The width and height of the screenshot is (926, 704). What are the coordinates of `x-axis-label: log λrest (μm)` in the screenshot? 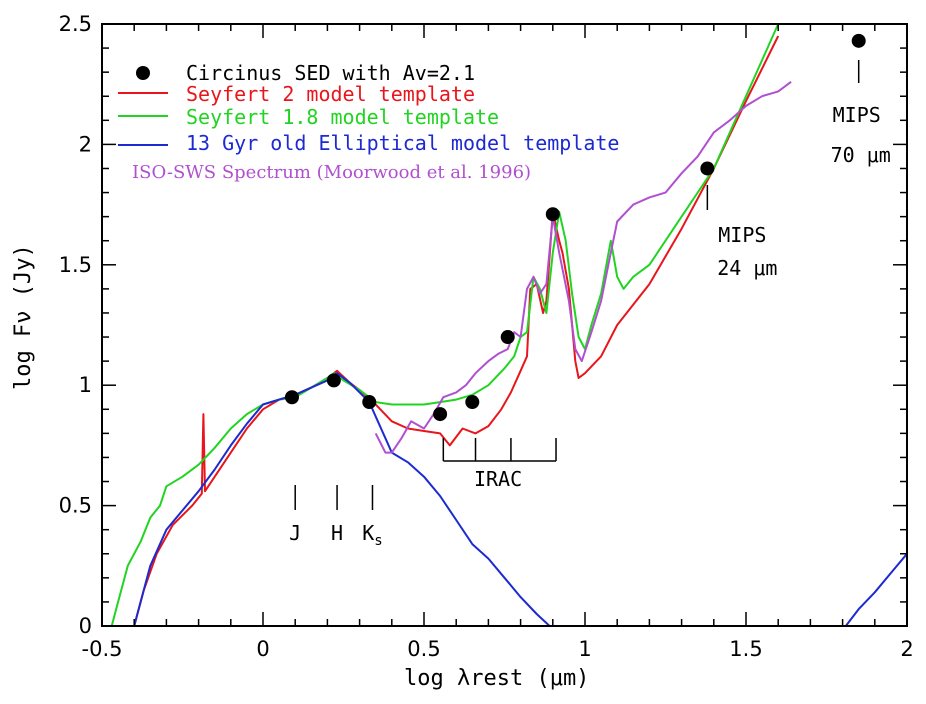 It's located at (496, 678).